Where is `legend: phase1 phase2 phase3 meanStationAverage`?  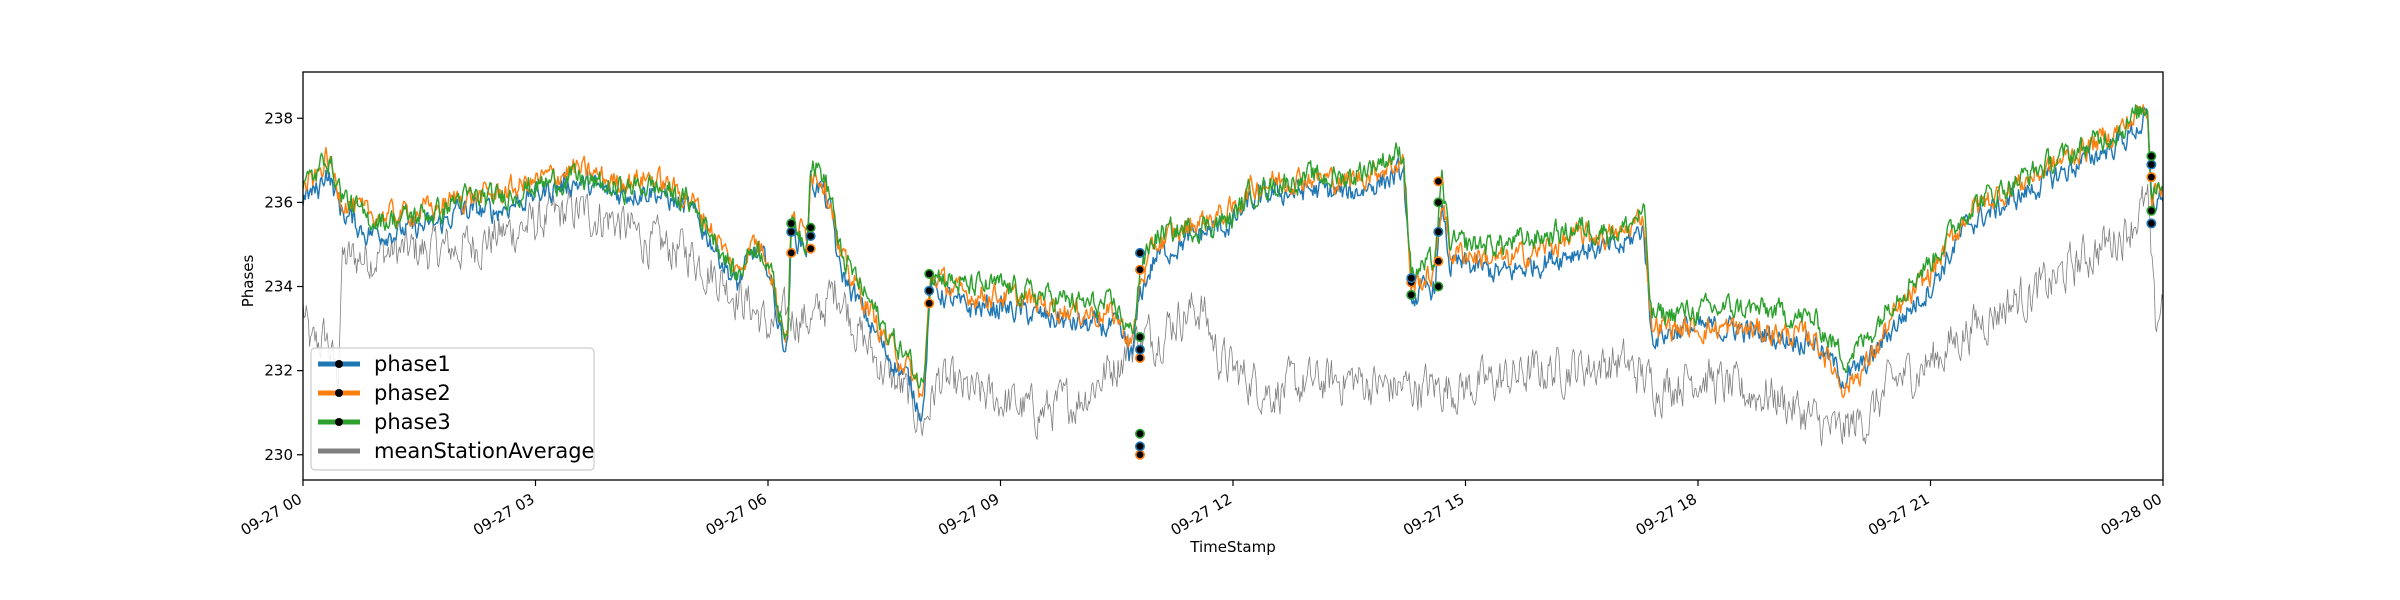
legend: phase1 phase2 phase3 meanStationAverage is located at coordinates (452, 409).